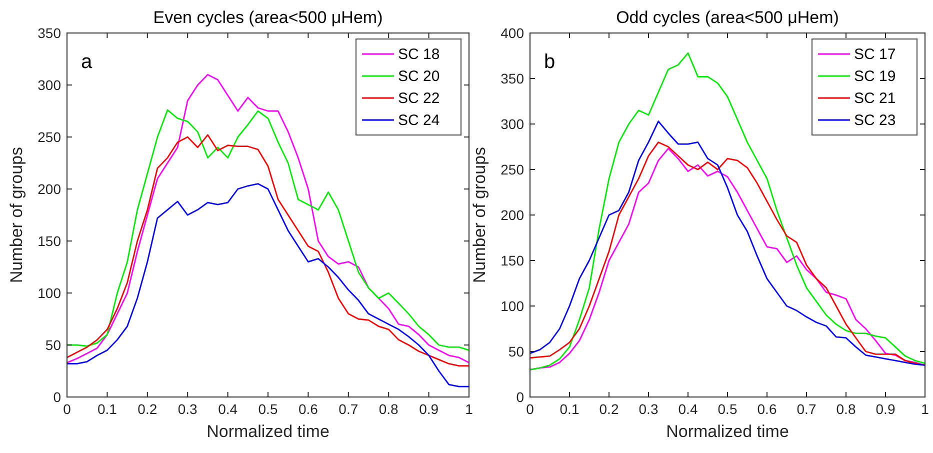  Describe the element at coordinates (419, 98) in the screenshot. I see `legend-label: SC 22` at that location.